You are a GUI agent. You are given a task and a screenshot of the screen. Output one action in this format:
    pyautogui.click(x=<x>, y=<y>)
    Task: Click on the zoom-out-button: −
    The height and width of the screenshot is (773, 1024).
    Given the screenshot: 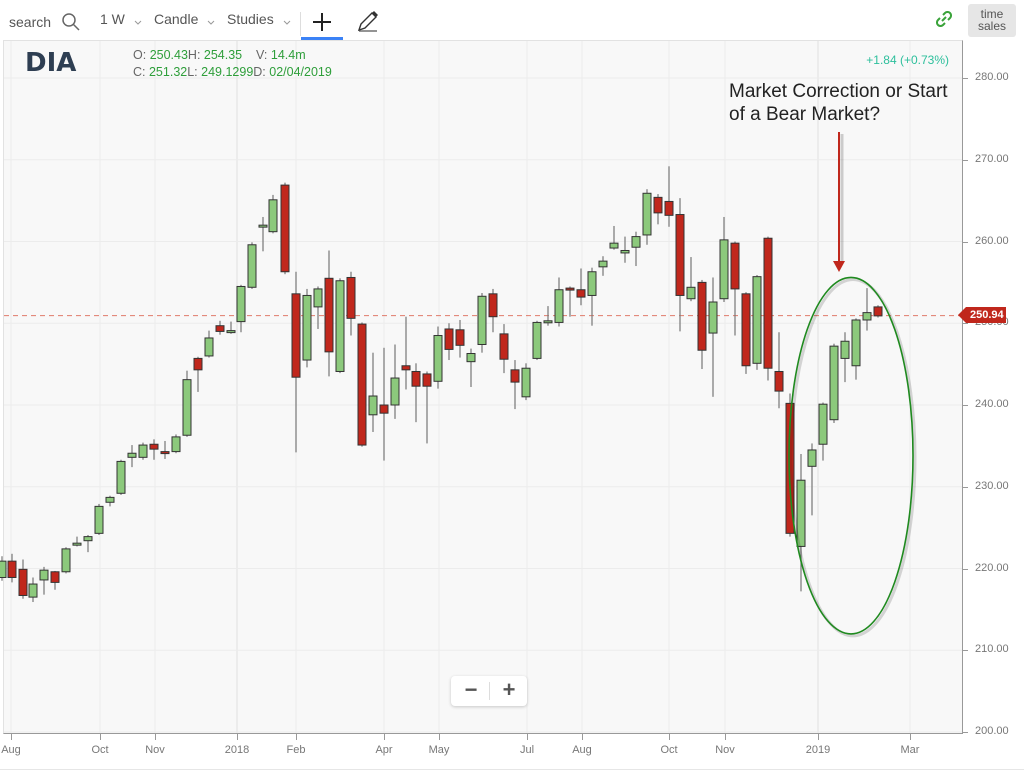 What is the action you would take?
    pyautogui.click(x=471, y=689)
    